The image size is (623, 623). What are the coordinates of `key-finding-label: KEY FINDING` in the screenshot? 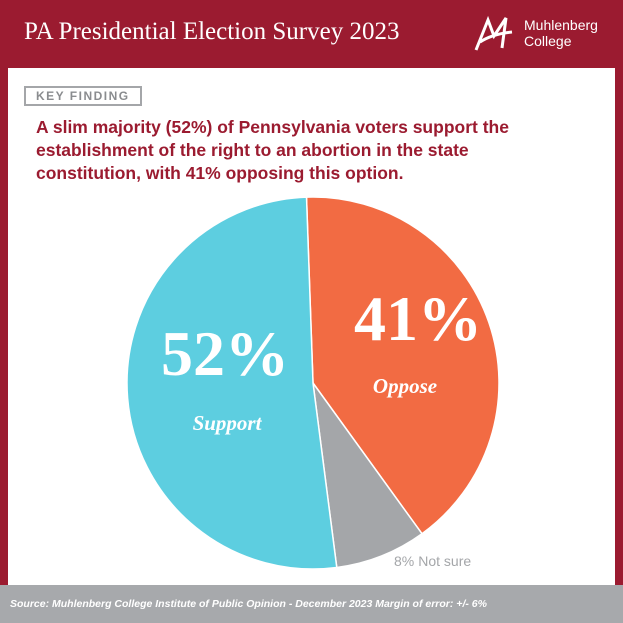 It's located at (83, 96).